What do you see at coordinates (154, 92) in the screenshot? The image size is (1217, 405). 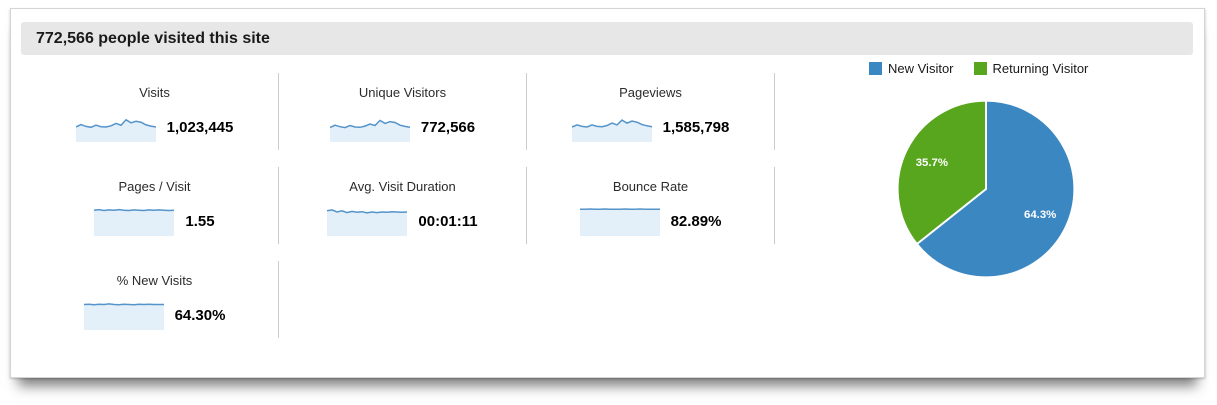 I see `metric-visits-label: Visits` at bounding box center [154, 92].